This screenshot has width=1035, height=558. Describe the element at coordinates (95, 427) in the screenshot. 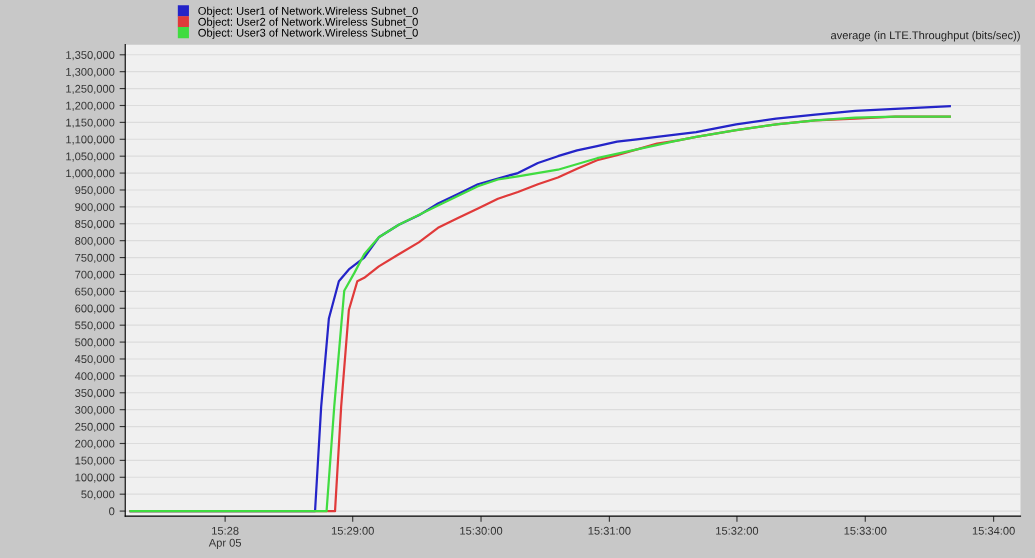

I see `y-tick-label: 250,000` at that location.